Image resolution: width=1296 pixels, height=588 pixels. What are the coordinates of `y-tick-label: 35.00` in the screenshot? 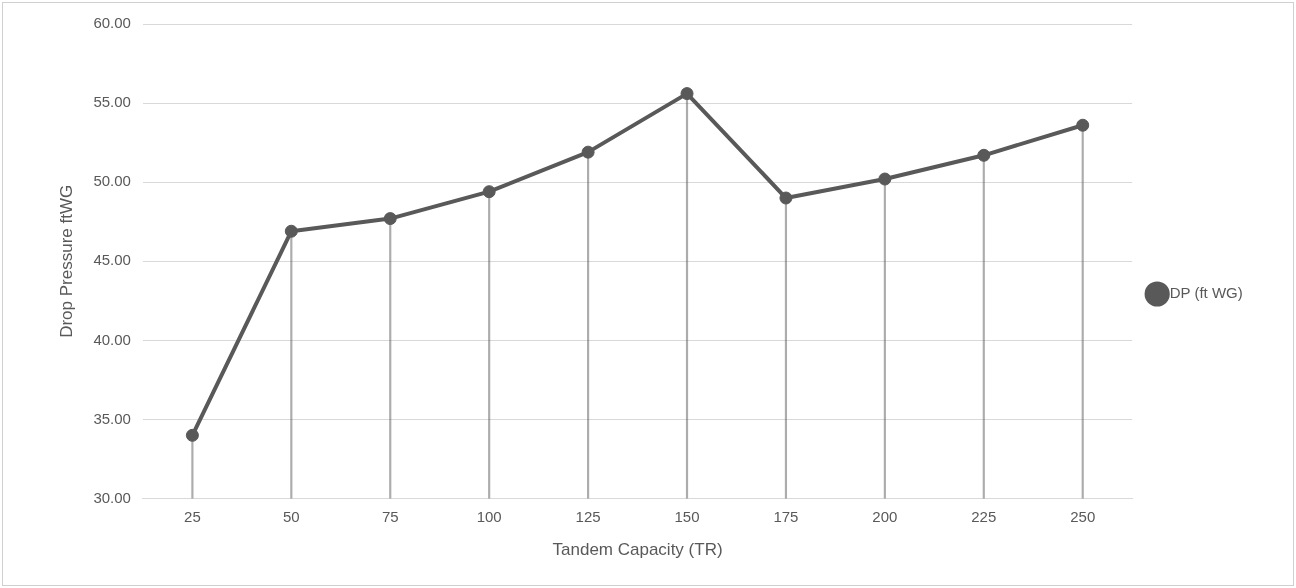 It's located at (112, 418).